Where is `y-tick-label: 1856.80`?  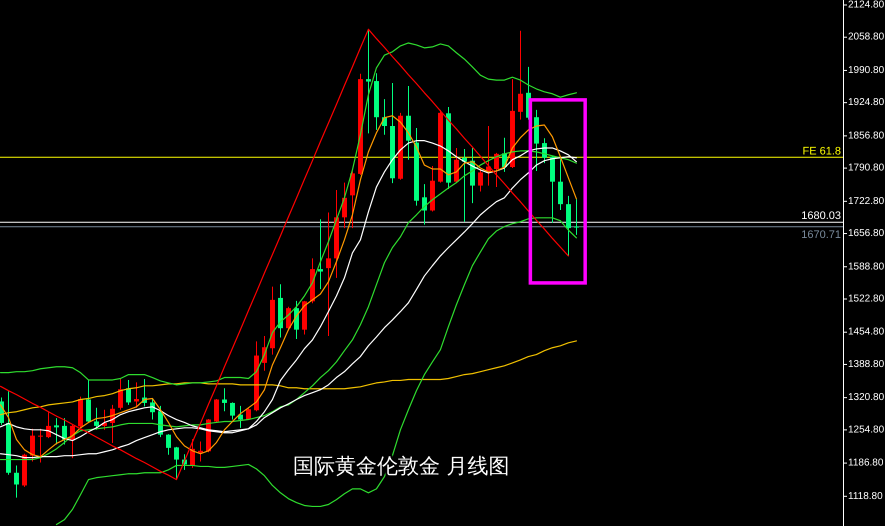 y-tick-label: 1856.80 is located at coordinates (866, 136).